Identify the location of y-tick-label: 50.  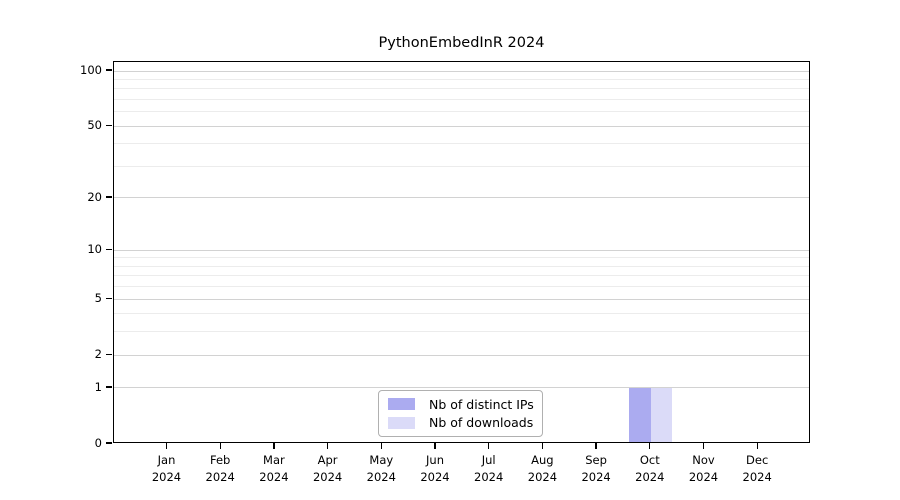
(94, 125).